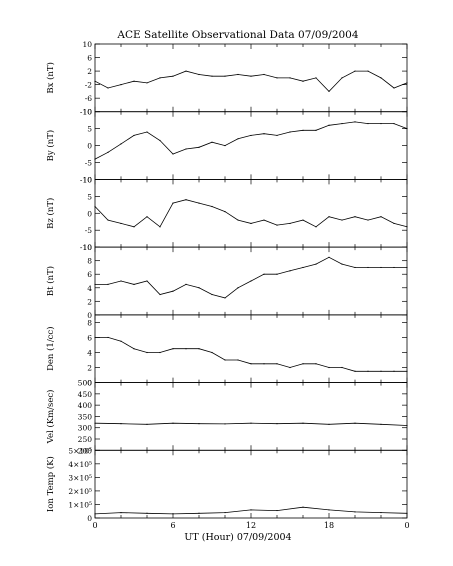  Describe the element at coordinates (250, 525) in the screenshot. I see `x-axis-ticks: 0 6 12 18 0` at that location.